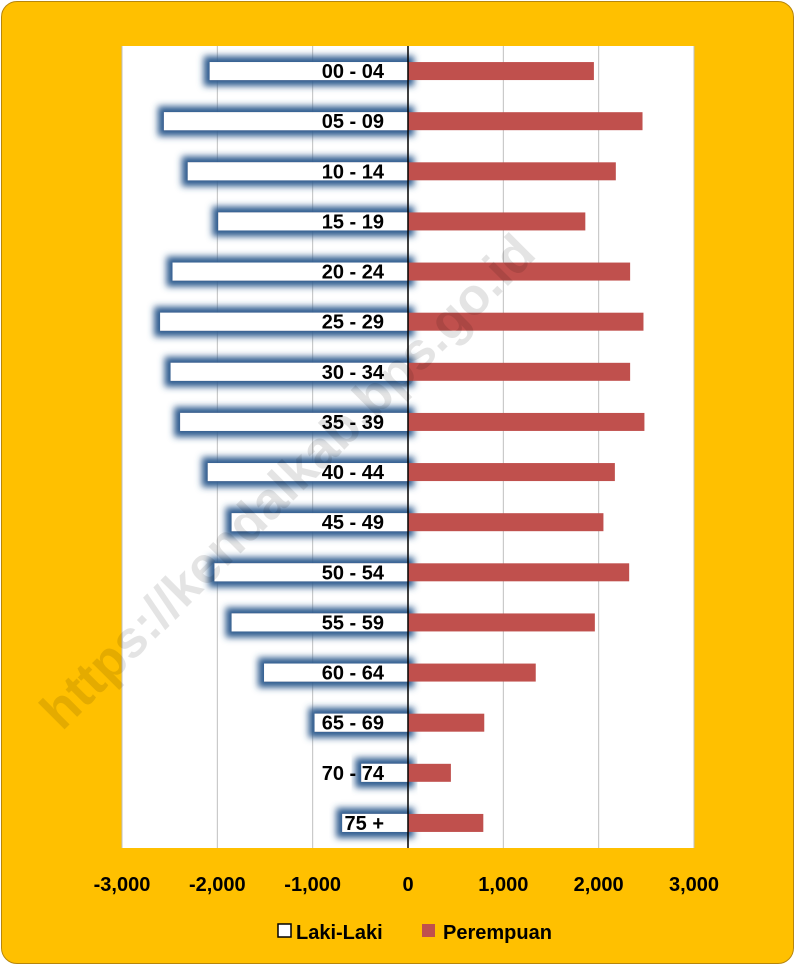  What do you see at coordinates (353, 573) in the screenshot?
I see `category-label: 50 - 54` at bounding box center [353, 573].